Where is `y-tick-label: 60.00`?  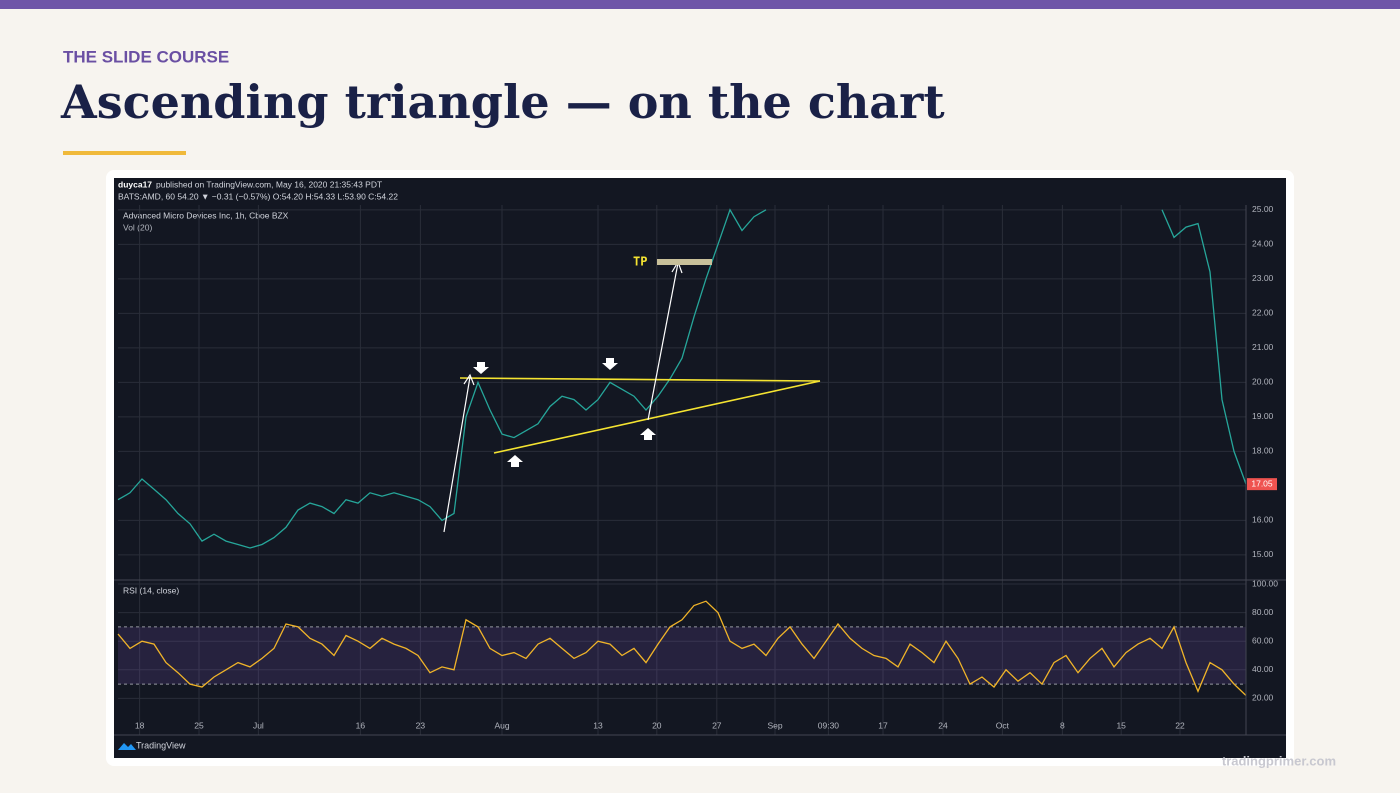
y-tick-label: 60.00 is located at coordinates (1263, 640).